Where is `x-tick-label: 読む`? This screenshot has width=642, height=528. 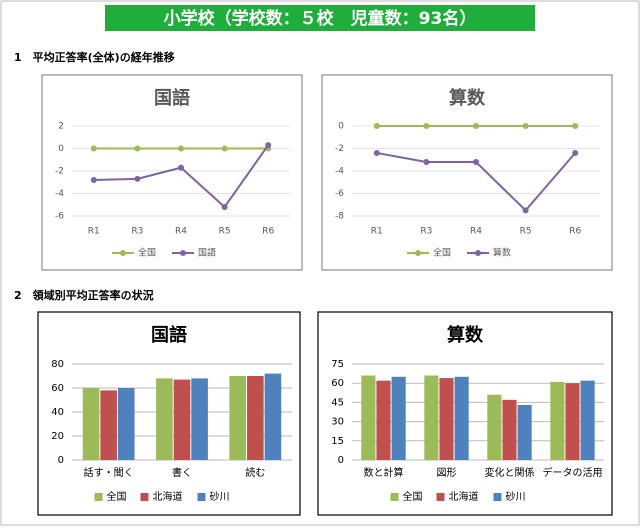
x-tick-label: 読む is located at coordinates (255, 472).